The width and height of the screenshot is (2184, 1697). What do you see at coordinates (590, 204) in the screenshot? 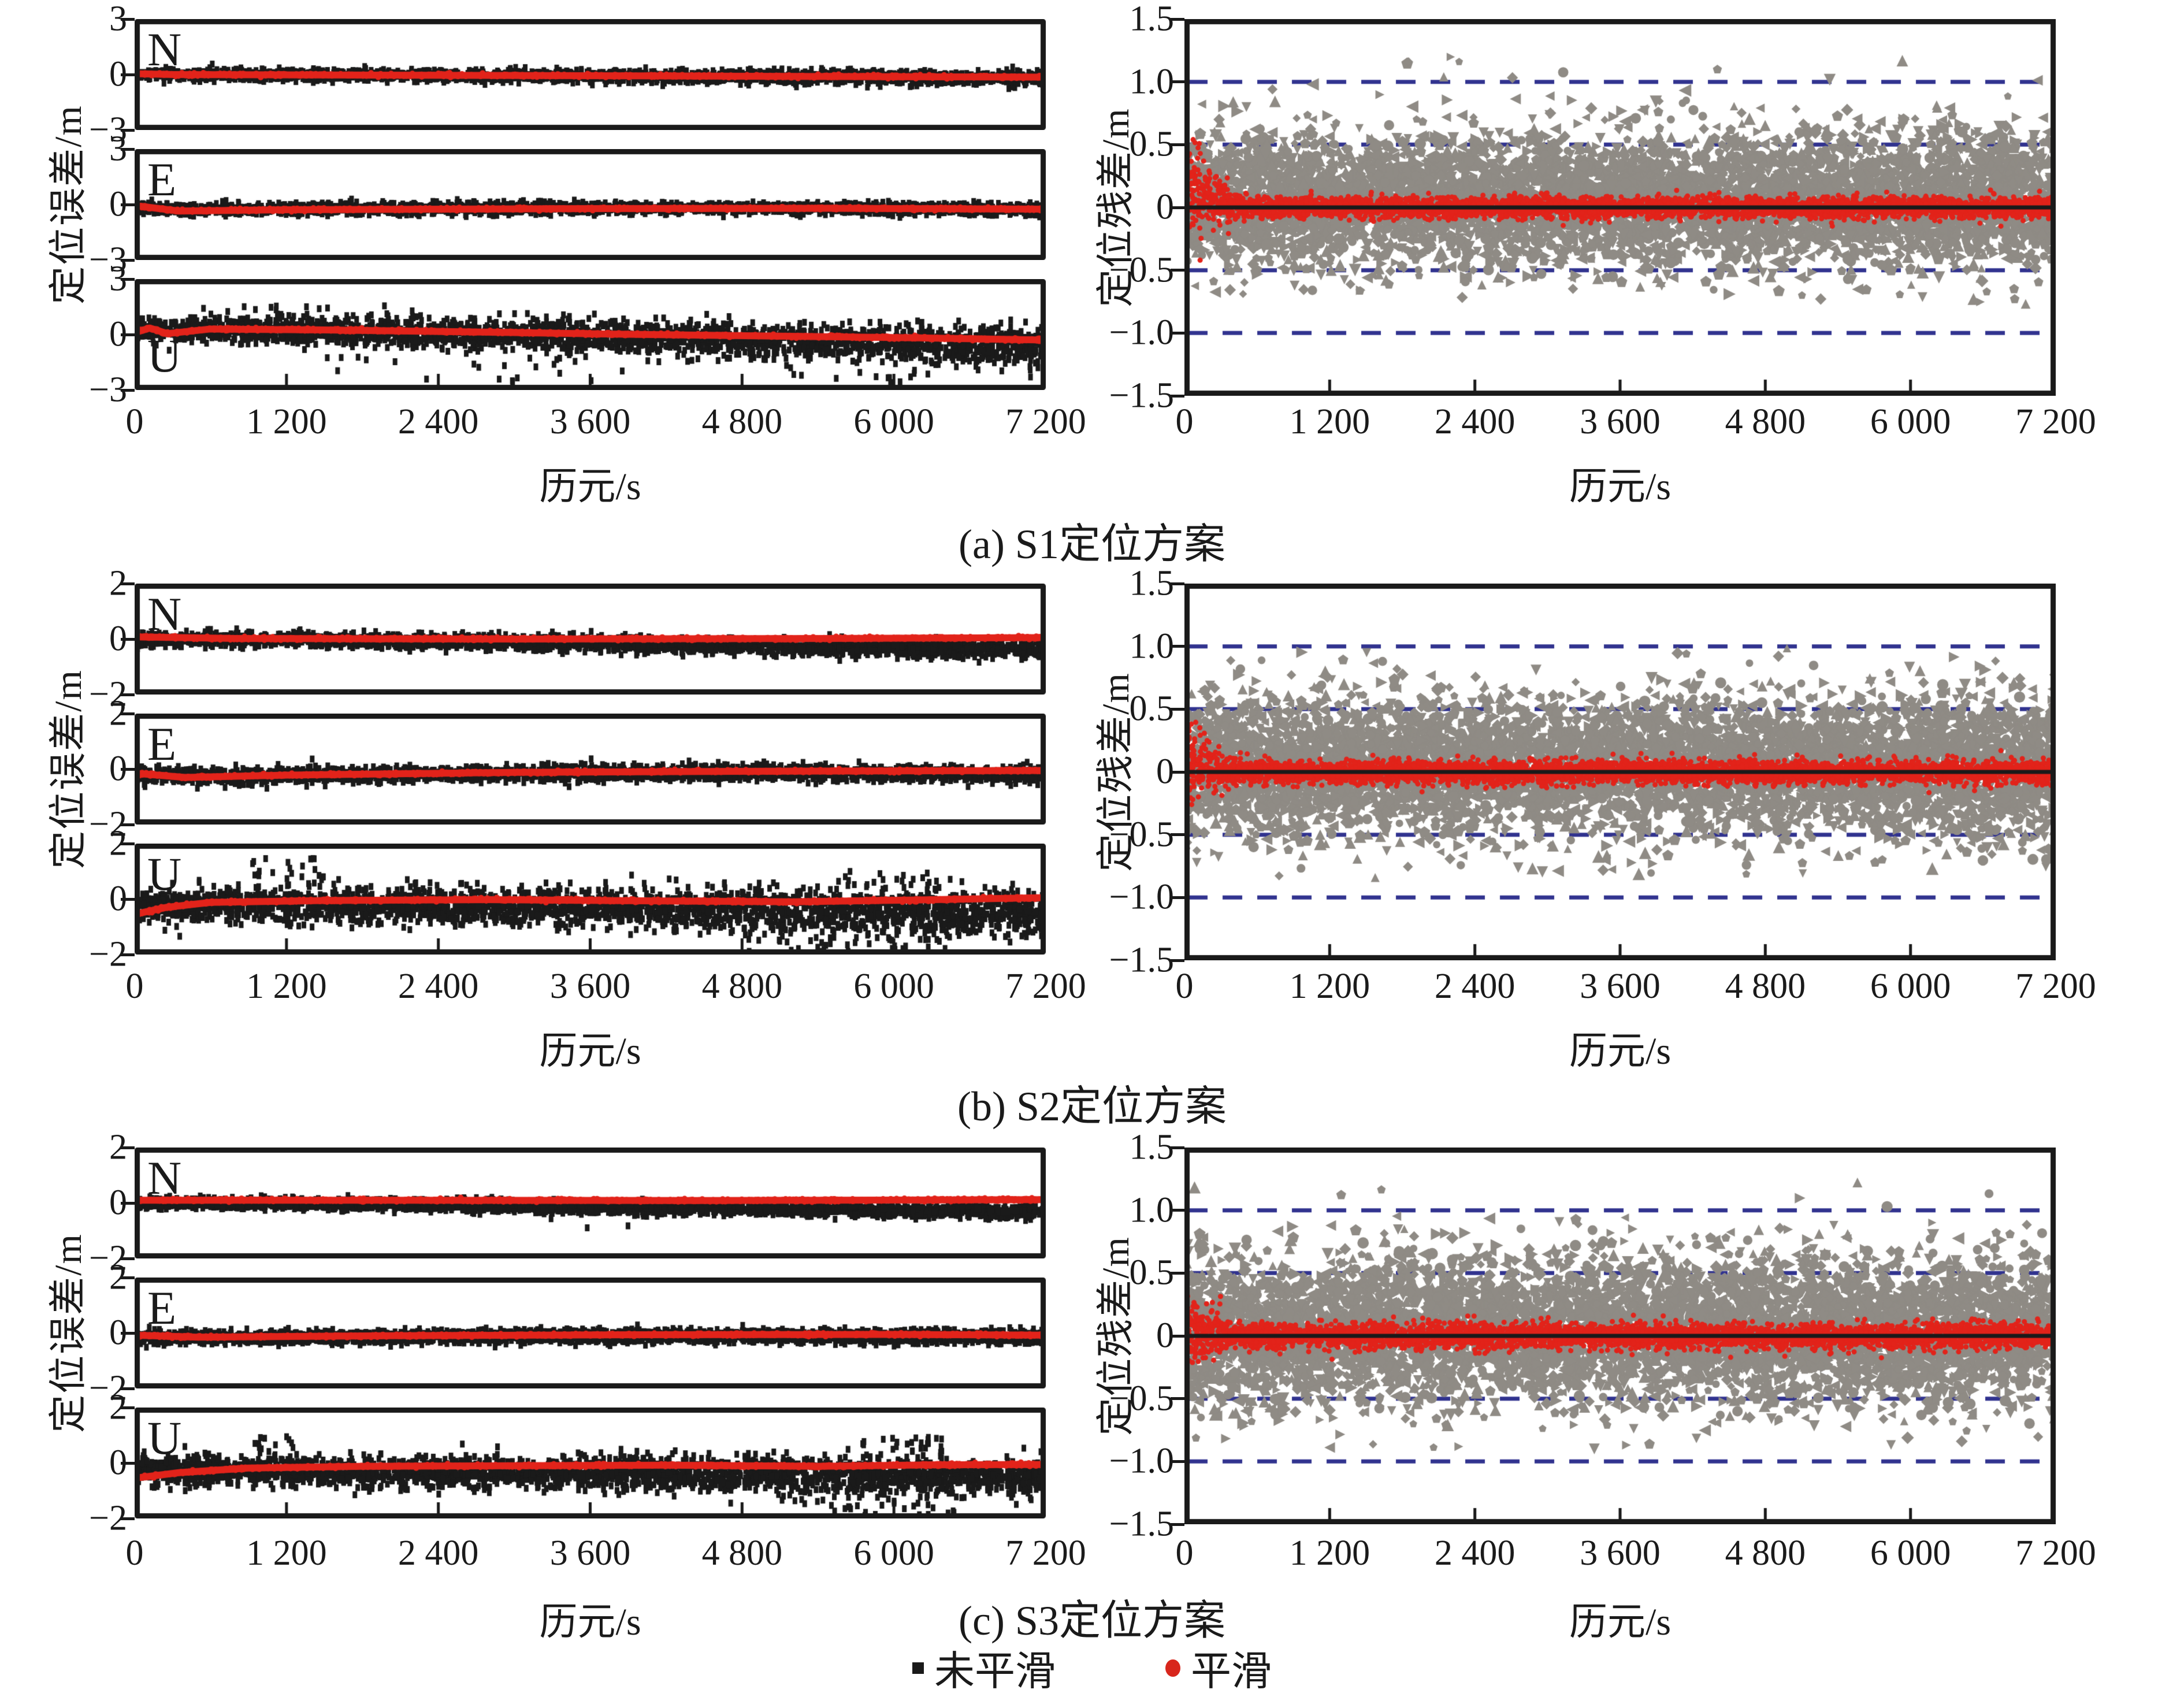
I see `scatter-canvas-a-east` at bounding box center [590, 204].